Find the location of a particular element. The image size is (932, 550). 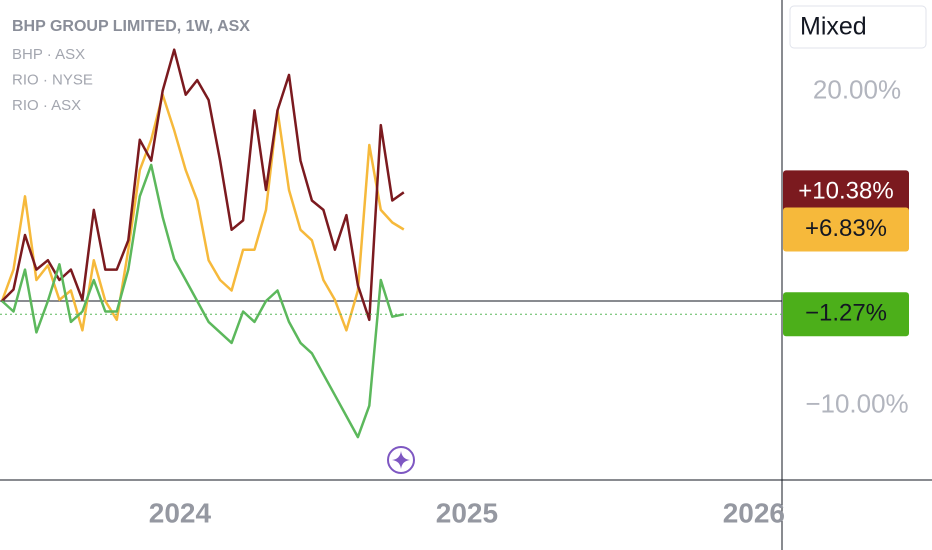

last-value-tag: −1.27% is located at coordinates (846, 314).